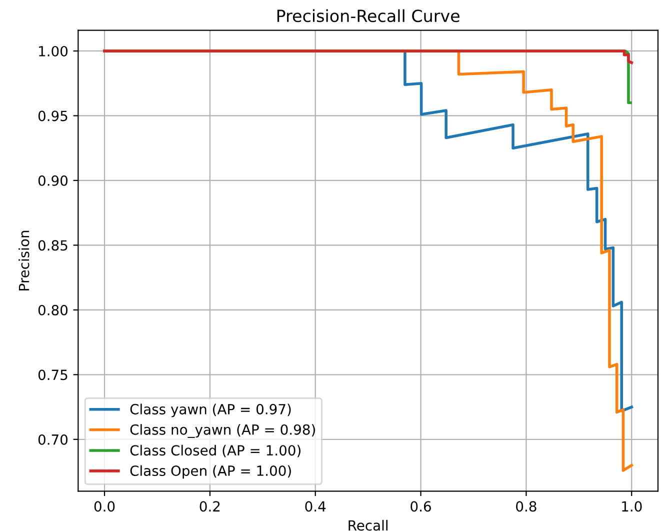 This screenshot has width=668, height=531. I want to click on y-axis-title: Precision, so click(24, 260).